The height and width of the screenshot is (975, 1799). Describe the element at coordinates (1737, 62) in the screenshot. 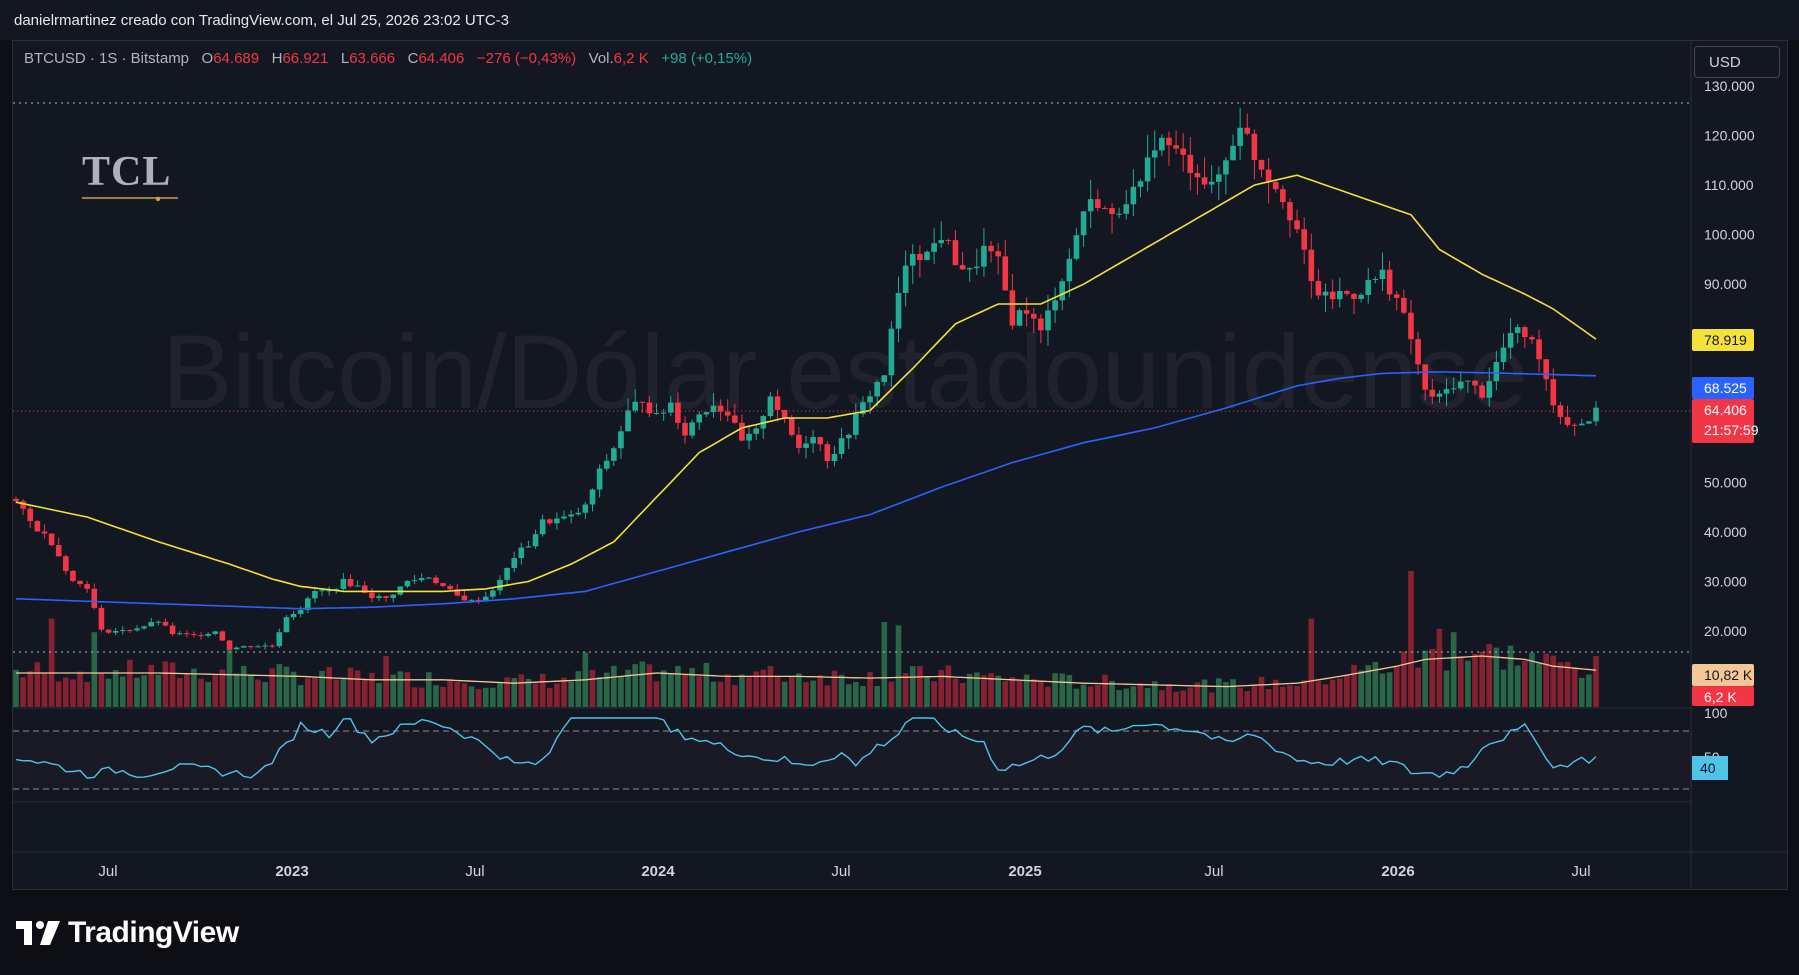

I see `currency-button: USD` at that location.